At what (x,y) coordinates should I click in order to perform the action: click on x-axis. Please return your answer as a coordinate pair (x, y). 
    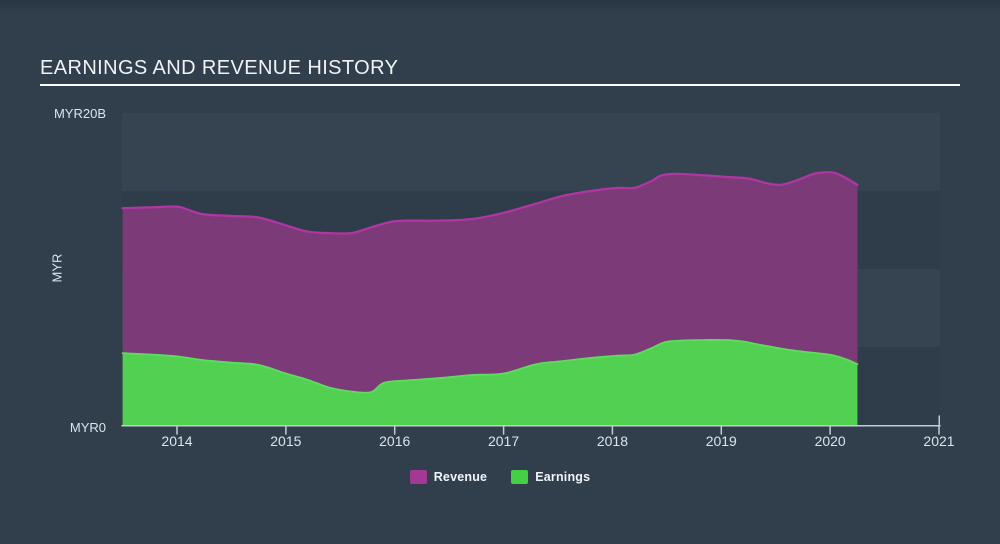
    Looking at the image, I should click on (531, 425).